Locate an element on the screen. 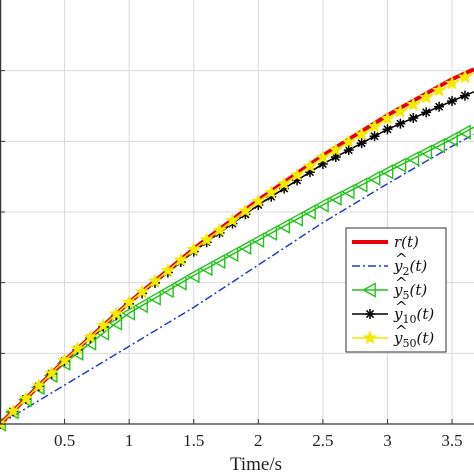 The height and width of the screenshot is (474, 474). legend-label: r(t) is located at coordinates (406, 242).